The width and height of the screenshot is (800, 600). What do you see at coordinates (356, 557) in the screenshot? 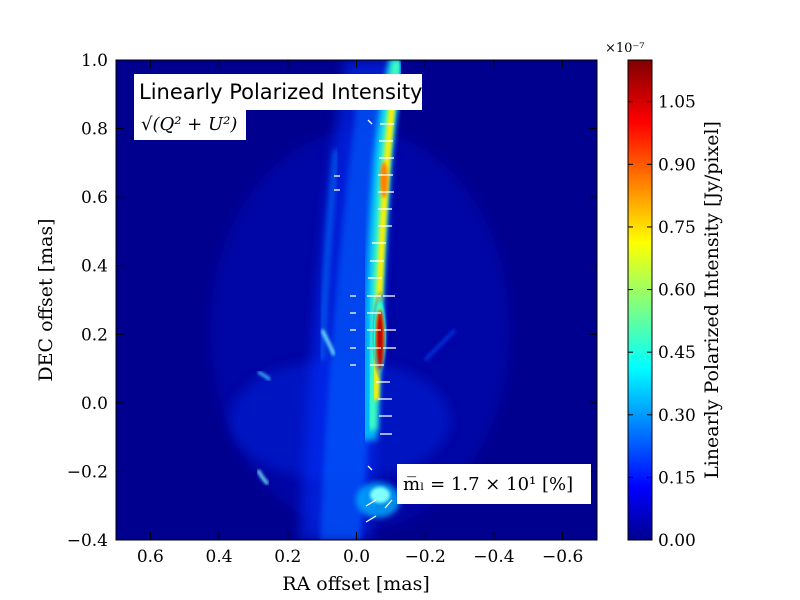
I see `x-tick-label: 0.0` at bounding box center [356, 557].